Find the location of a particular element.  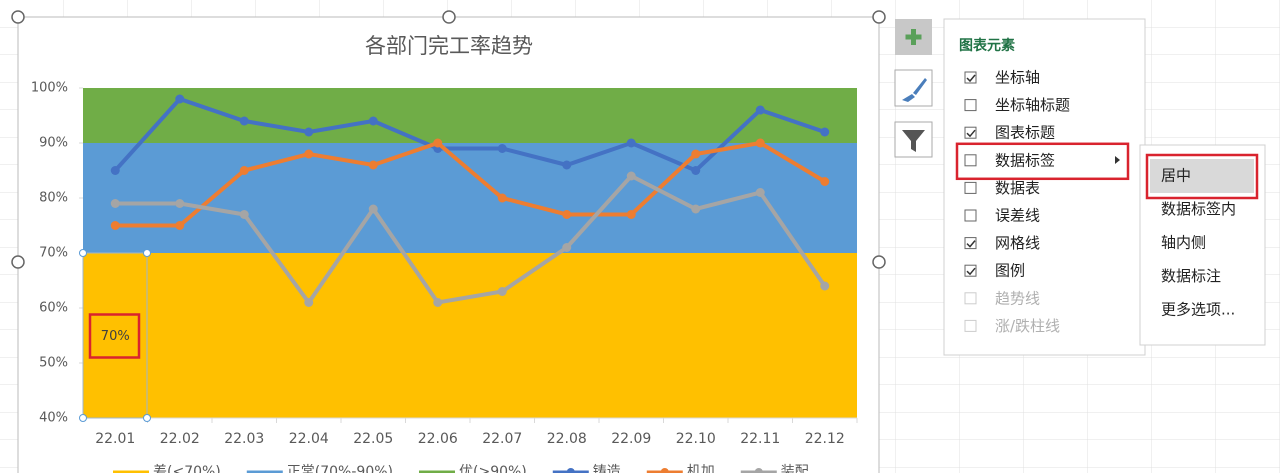

legend-label: 铸造 is located at coordinates (607, 468).